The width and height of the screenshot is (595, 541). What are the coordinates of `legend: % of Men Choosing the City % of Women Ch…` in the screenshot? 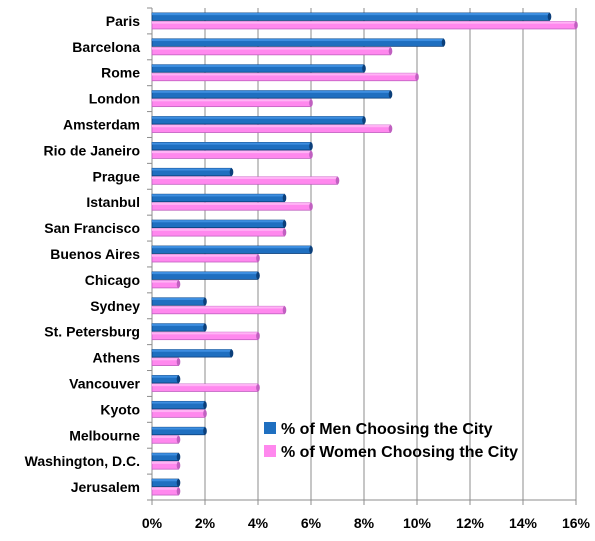 It's located at (391, 441).